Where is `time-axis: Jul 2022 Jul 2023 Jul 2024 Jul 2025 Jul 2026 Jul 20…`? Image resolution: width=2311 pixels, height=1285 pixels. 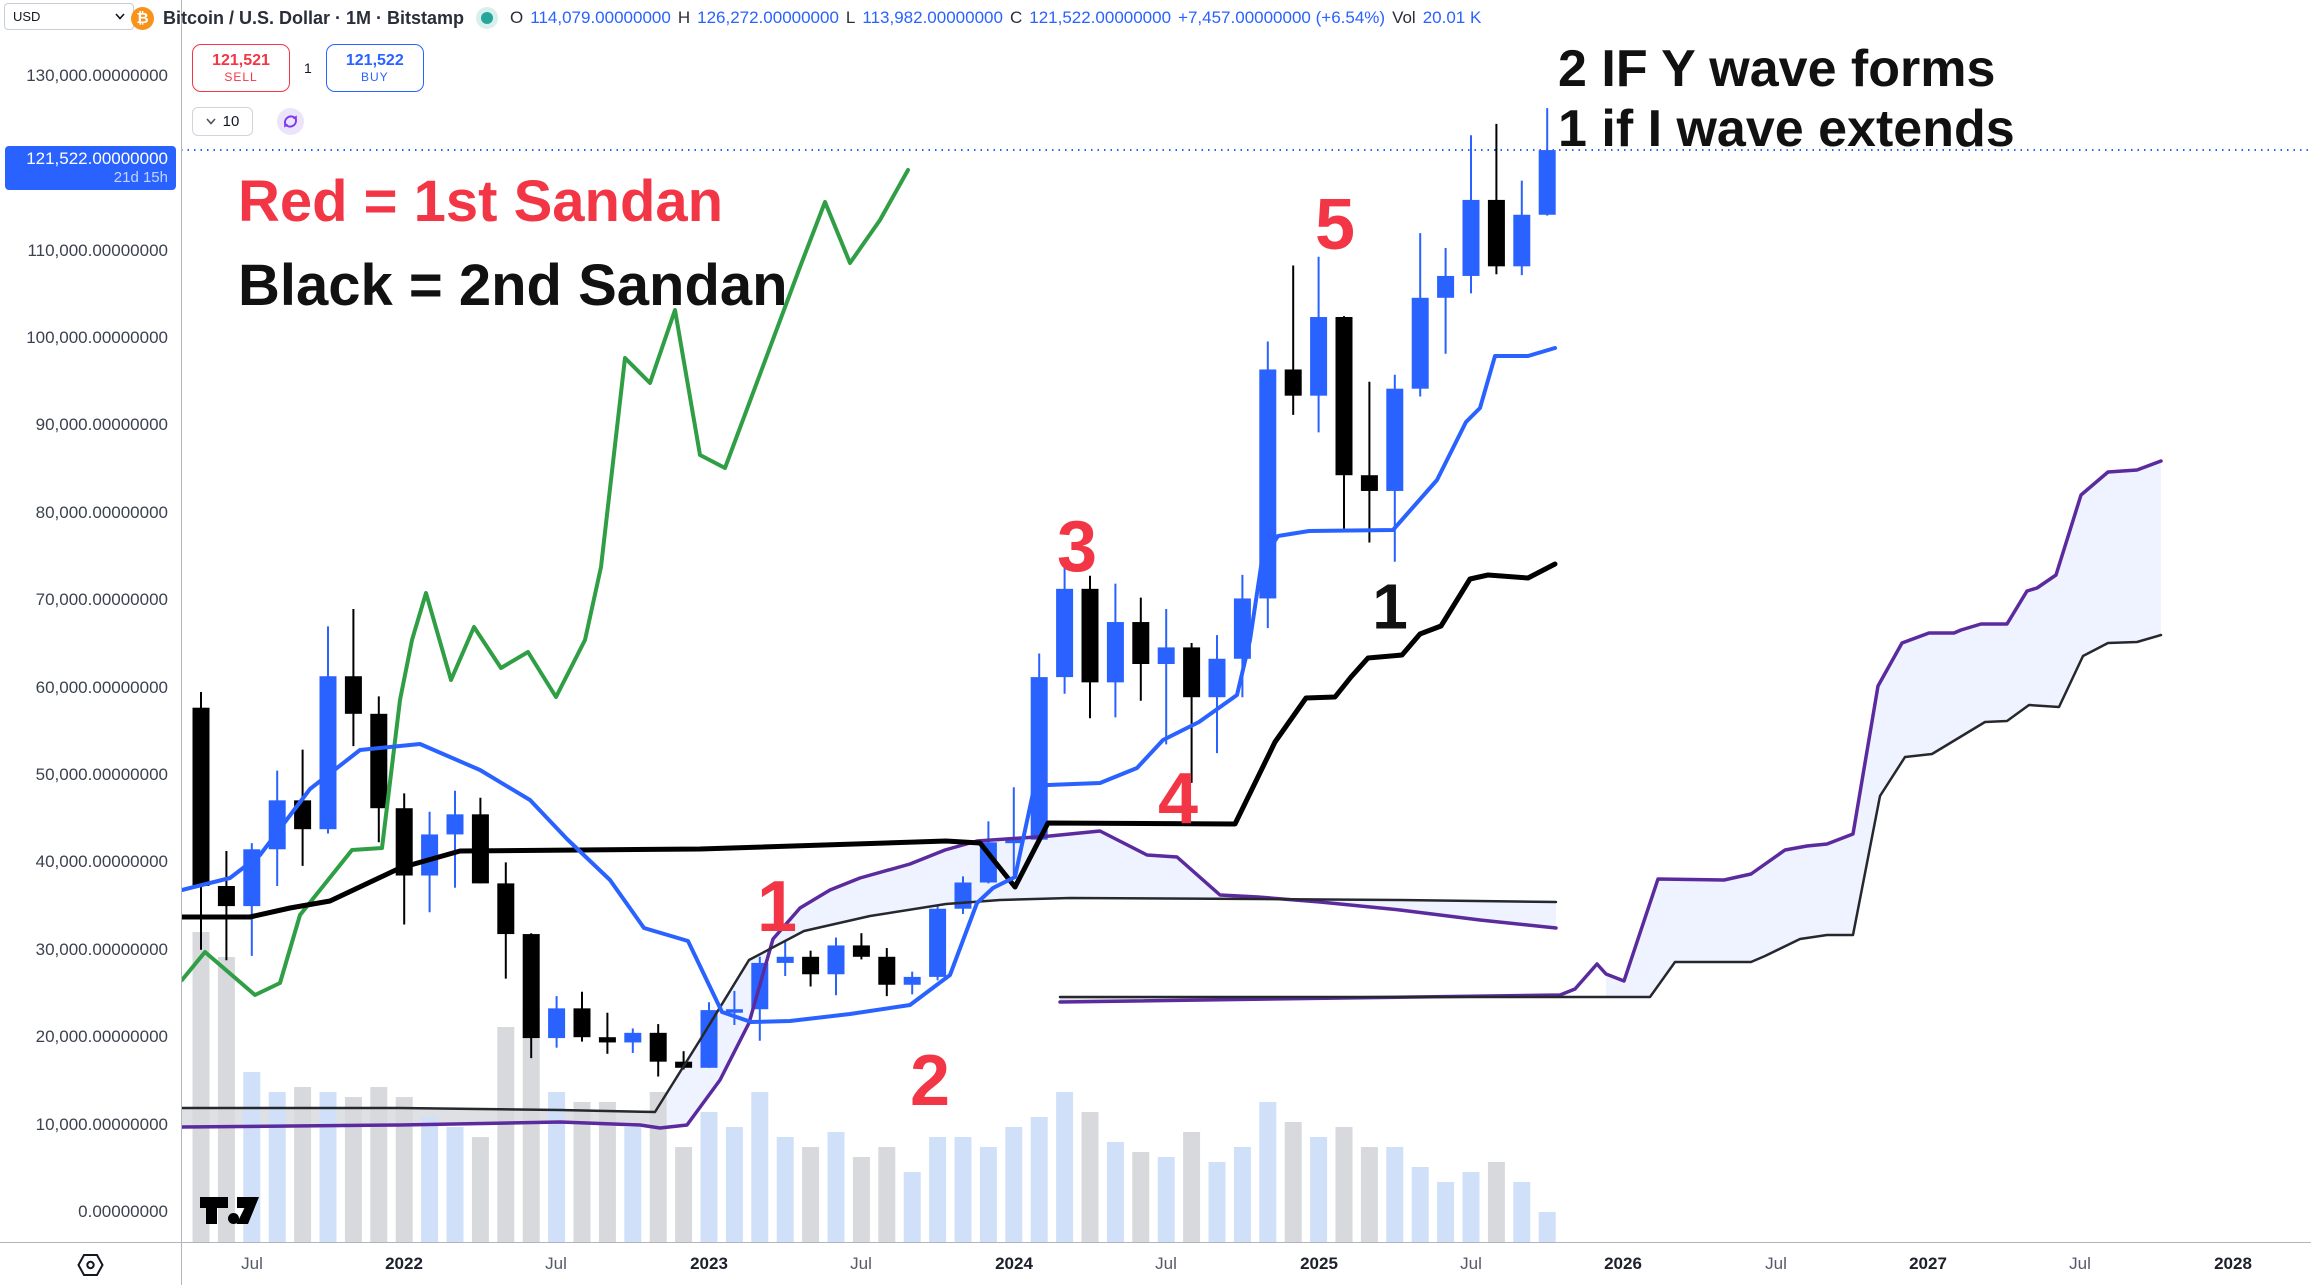 time-axis: Jul 2022 Jul 2023 Jul 2024 Jul 2025 Jul 2026 Jul 20… is located at coordinates (1155, 1263).